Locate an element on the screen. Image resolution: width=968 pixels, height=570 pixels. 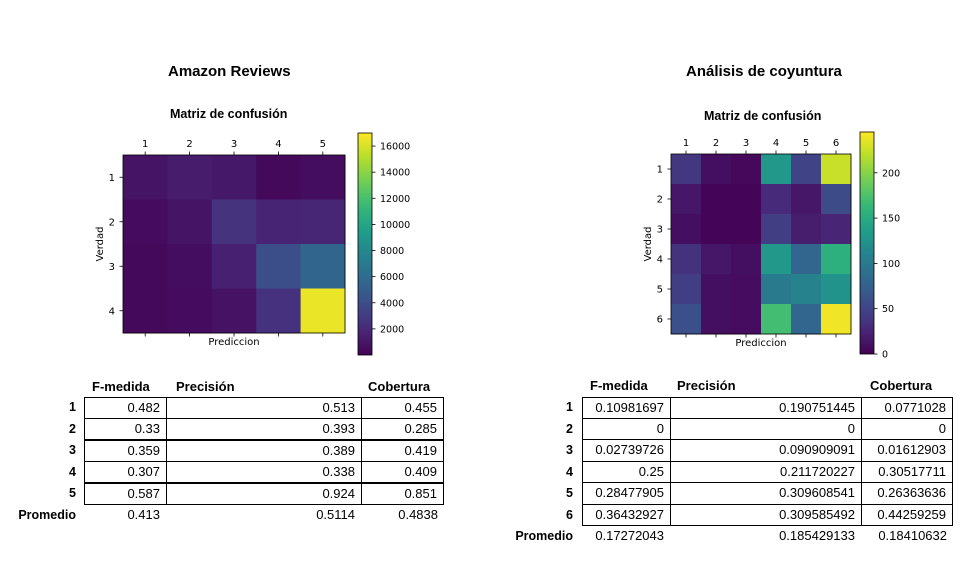
y-tick-label: 5 is located at coordinates (660, 290).